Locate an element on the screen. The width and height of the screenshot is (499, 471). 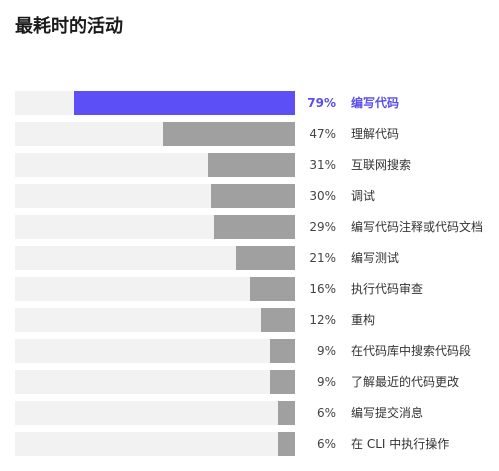
bar-row: 30% 调试 is located at coordinates (249, 196).